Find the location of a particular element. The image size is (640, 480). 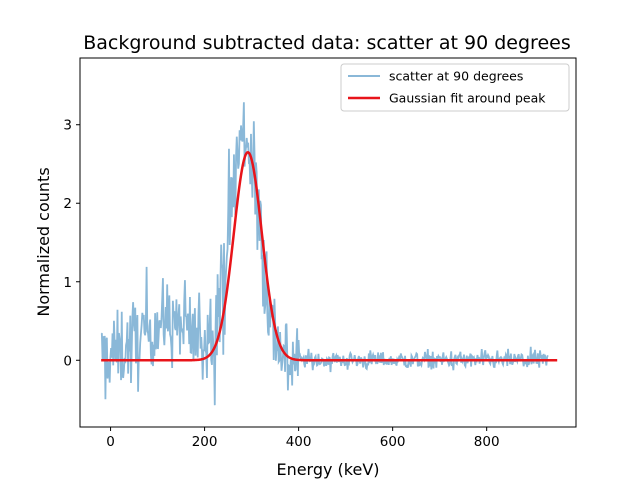

y-tick-label: 0 is located at coordinates (67, 361).